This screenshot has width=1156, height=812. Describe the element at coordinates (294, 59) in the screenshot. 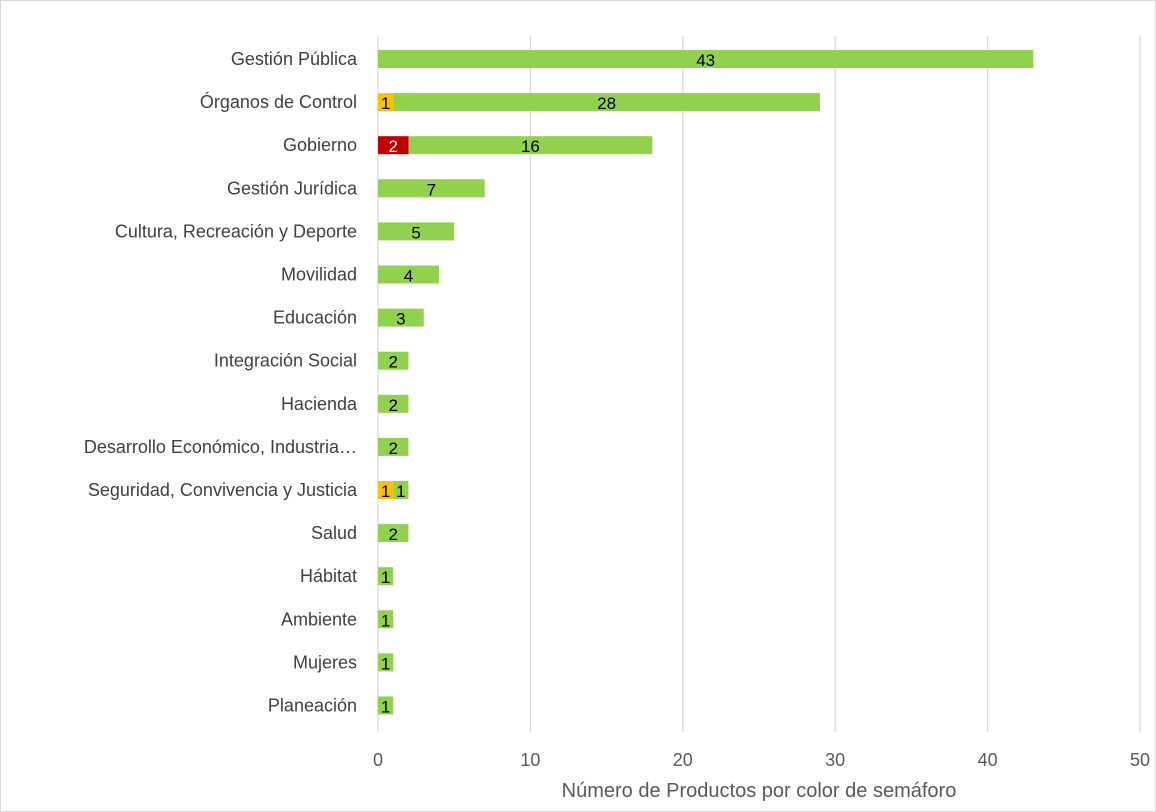

I see `category-label: Gestión Pública` at that location.